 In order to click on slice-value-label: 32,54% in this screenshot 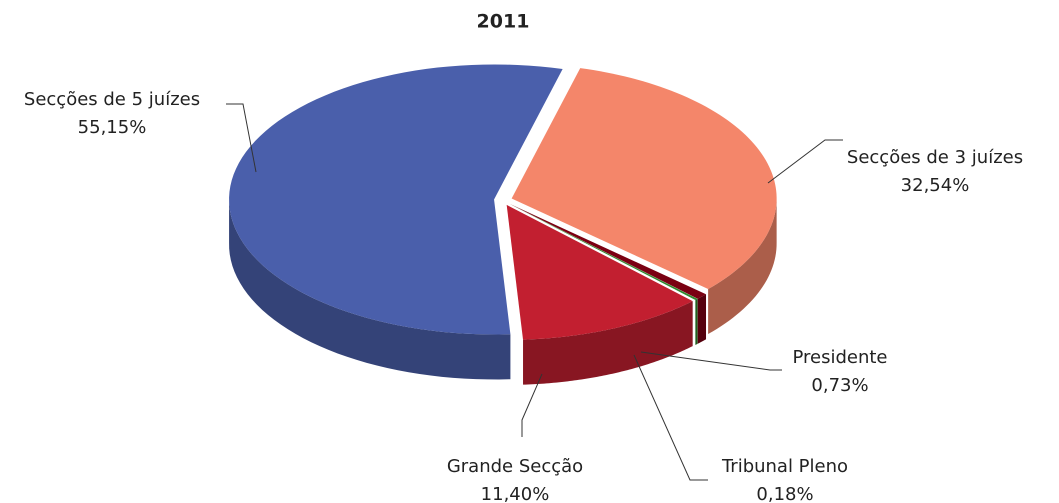, I will do `click(935, 185)`.